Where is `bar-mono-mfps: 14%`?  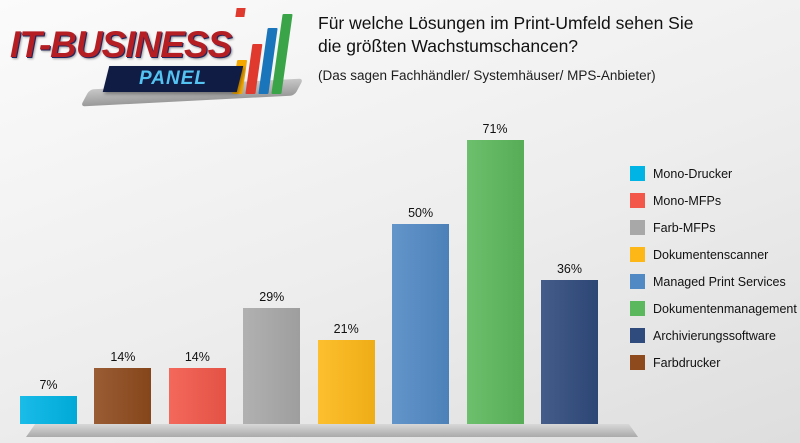
bar-mono-mfps: 14% is located at coordinates (197, 387).